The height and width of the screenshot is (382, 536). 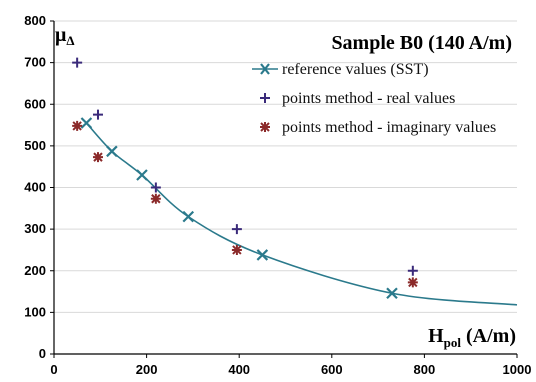 What do you see at coordinates (332, 369) in the screenshot?
I see `x-tick-label-3: 600` at bounding box center [332, 369].